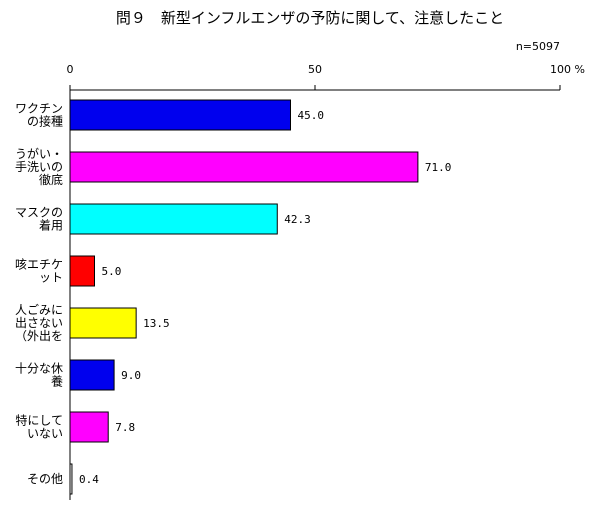 The height and width of the screenshot is (516, 600). I want to click on chart-title: 問９ 新型インフルエンザの予防に関して、注意したこと, so click(310, 18).